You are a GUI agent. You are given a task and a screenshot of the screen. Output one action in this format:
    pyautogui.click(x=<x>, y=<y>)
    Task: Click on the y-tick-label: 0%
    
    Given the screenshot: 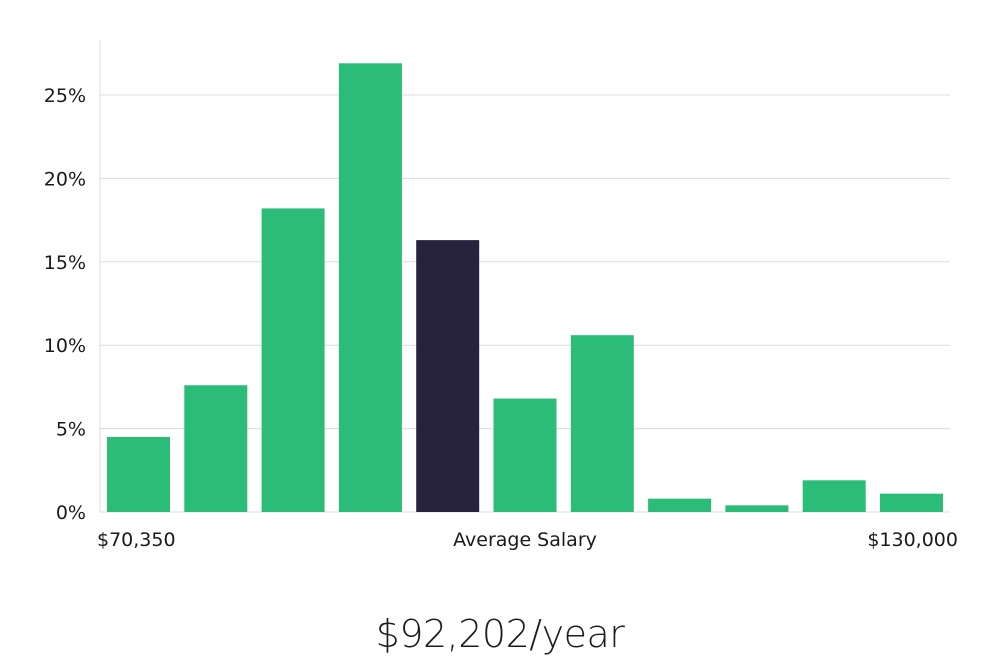 What is the action you would take?
    pyautogui.click(x=71, y=513)
    